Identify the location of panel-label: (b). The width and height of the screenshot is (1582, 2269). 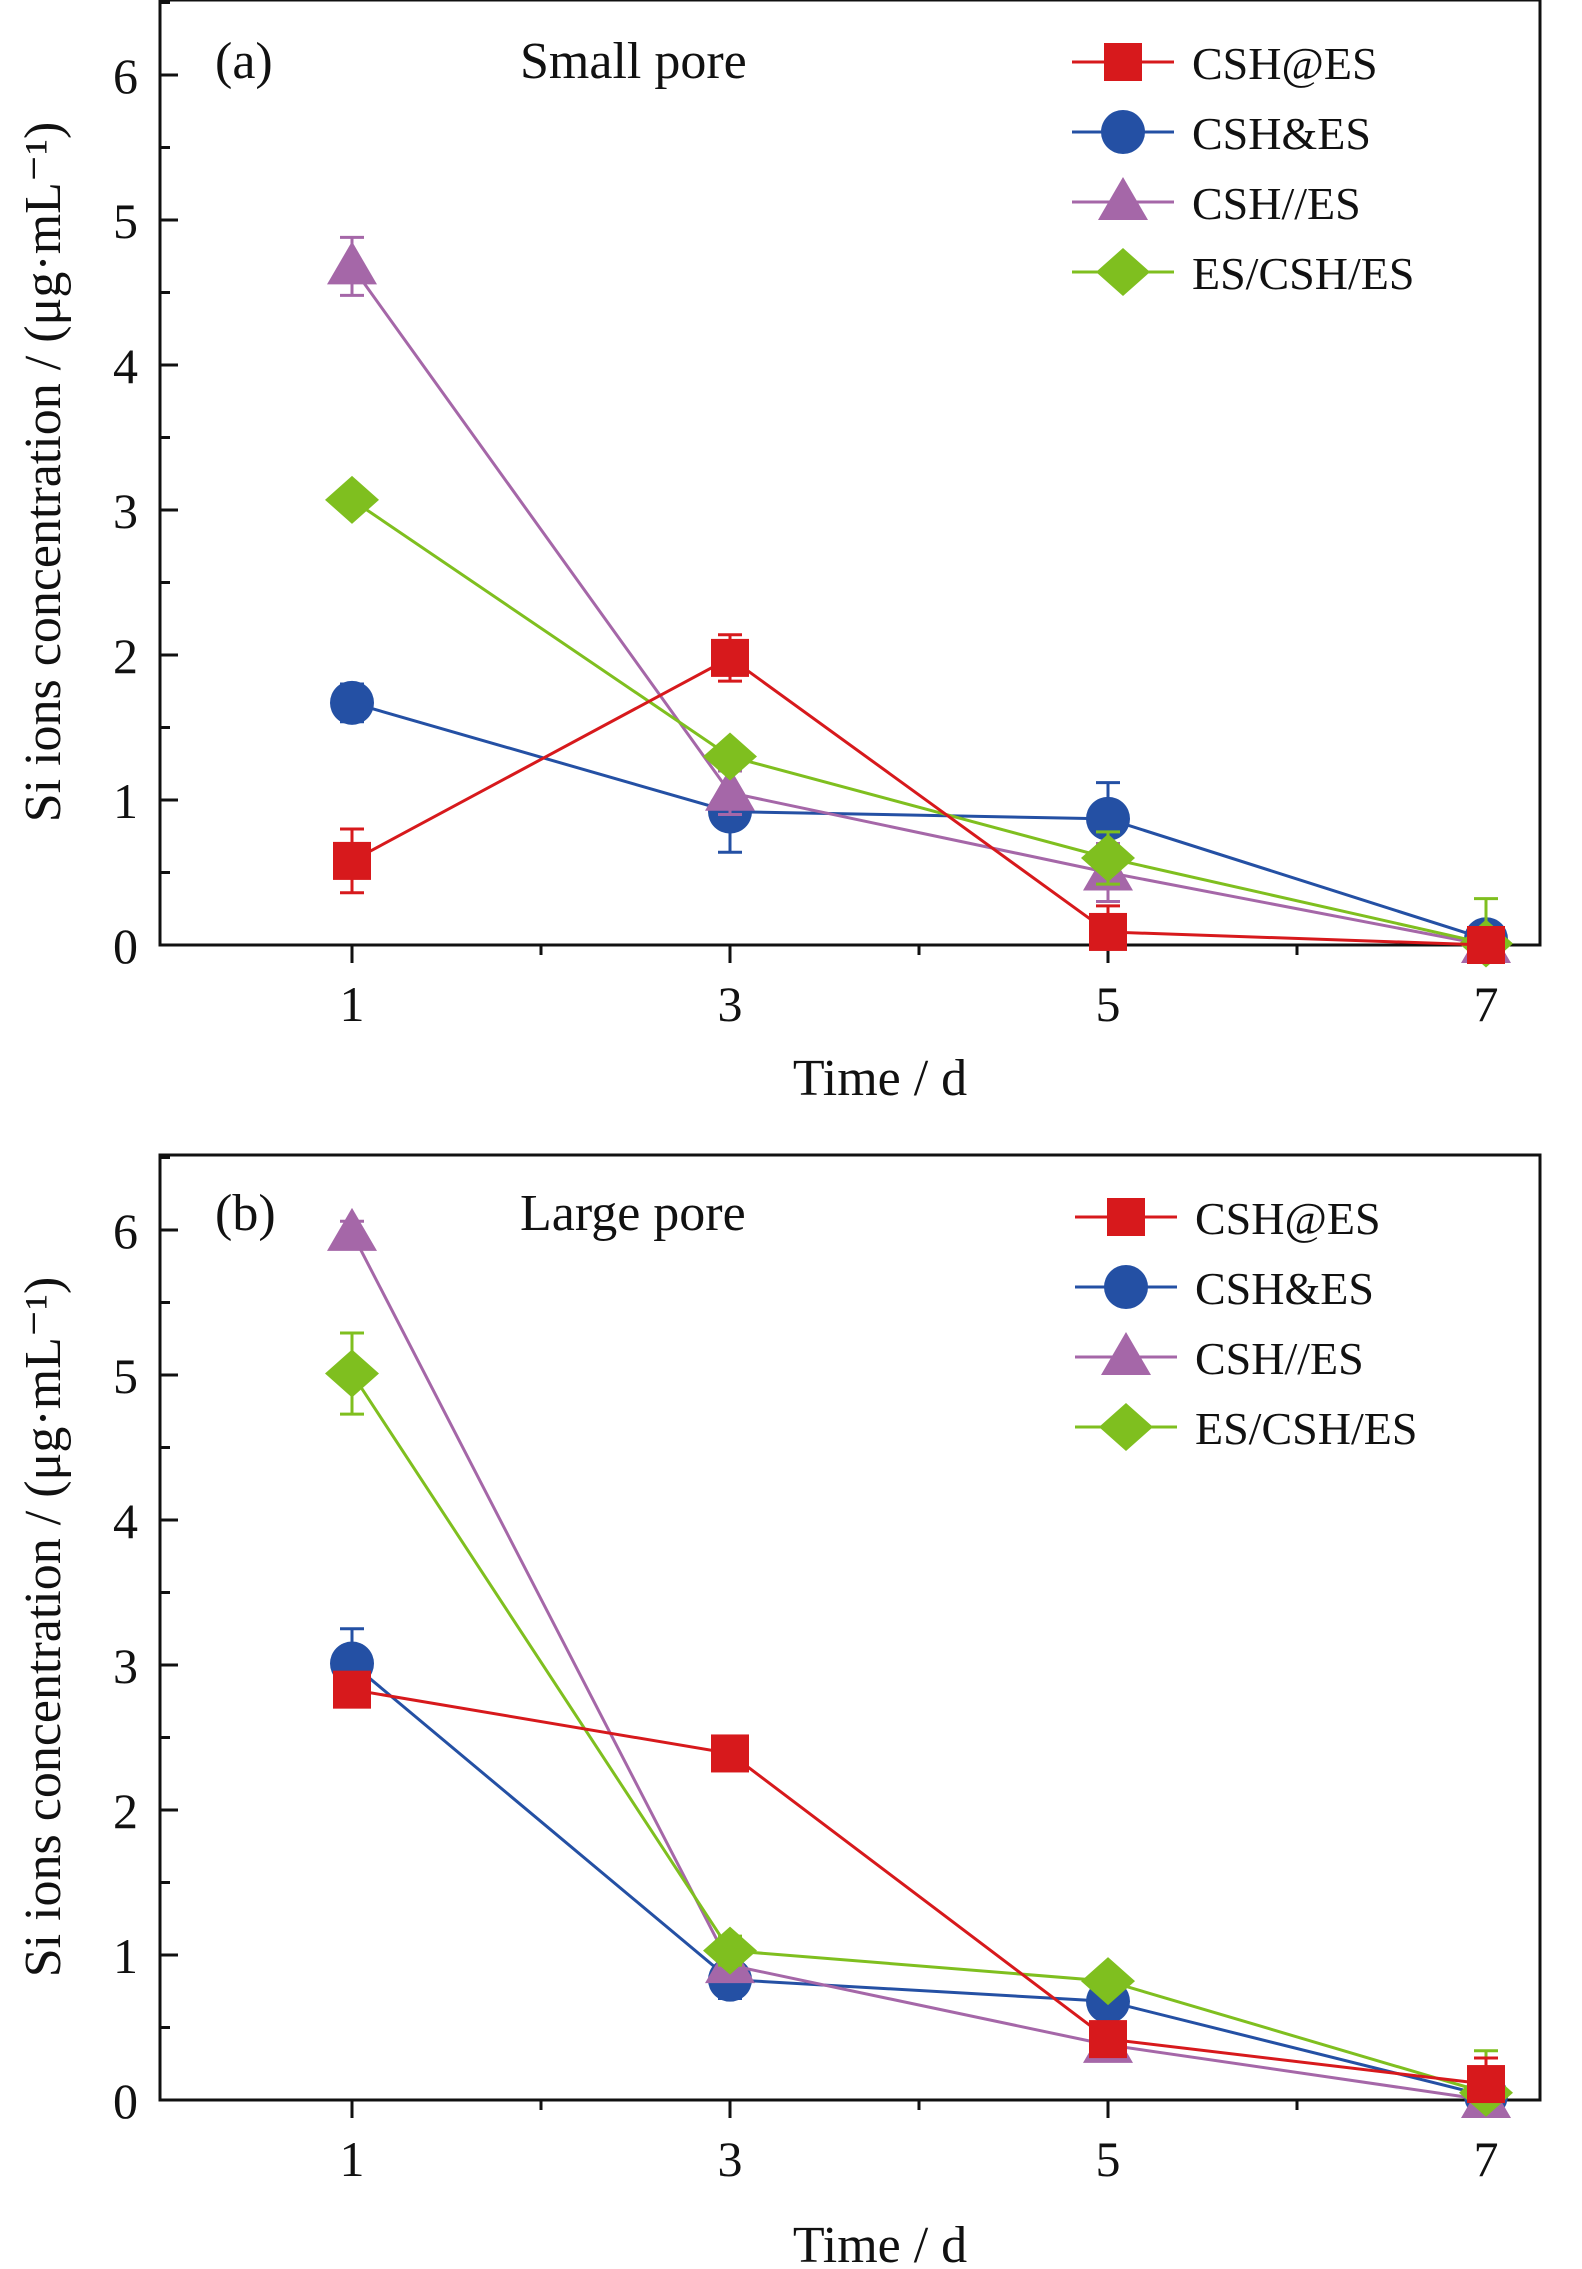
(245, 1213).